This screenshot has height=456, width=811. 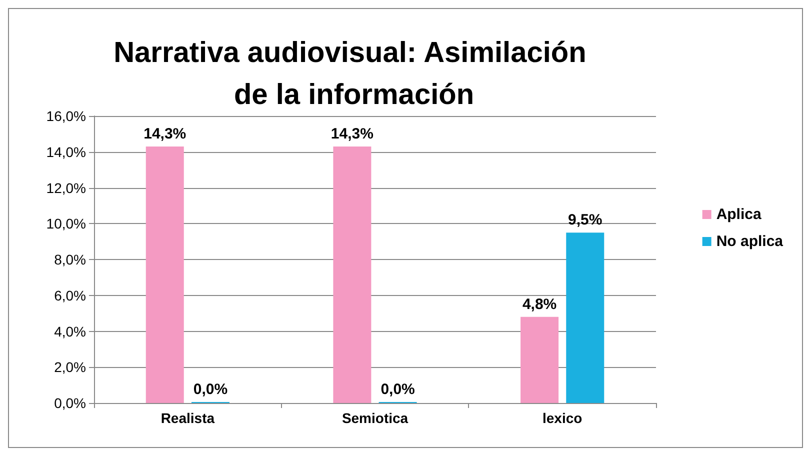 What do you see at coordinates (354, 74) in the screenshot?
I see `chart-title: Narrativa audiovisual: Asimilación de la información` at bounding box center [354, 74].